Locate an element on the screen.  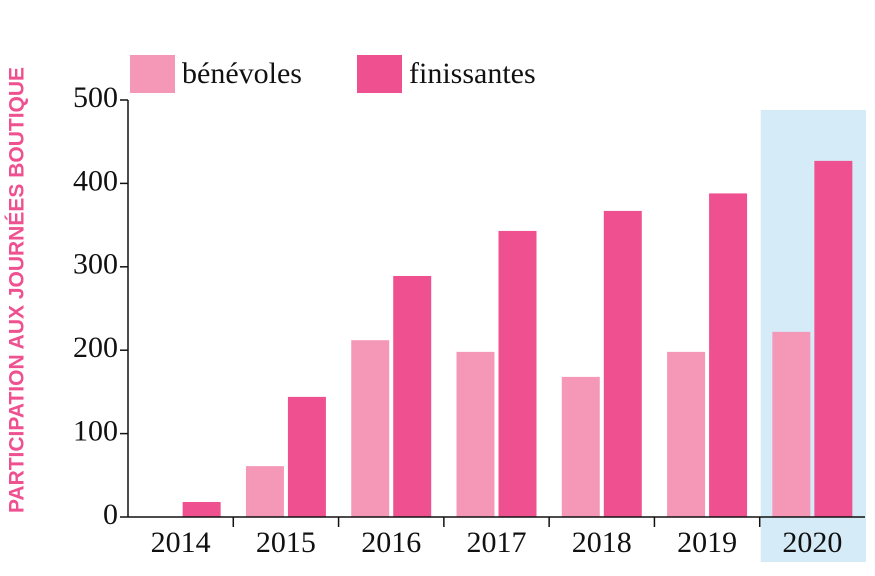
y-tick-label: 100 is located at coordinates (95, 430).